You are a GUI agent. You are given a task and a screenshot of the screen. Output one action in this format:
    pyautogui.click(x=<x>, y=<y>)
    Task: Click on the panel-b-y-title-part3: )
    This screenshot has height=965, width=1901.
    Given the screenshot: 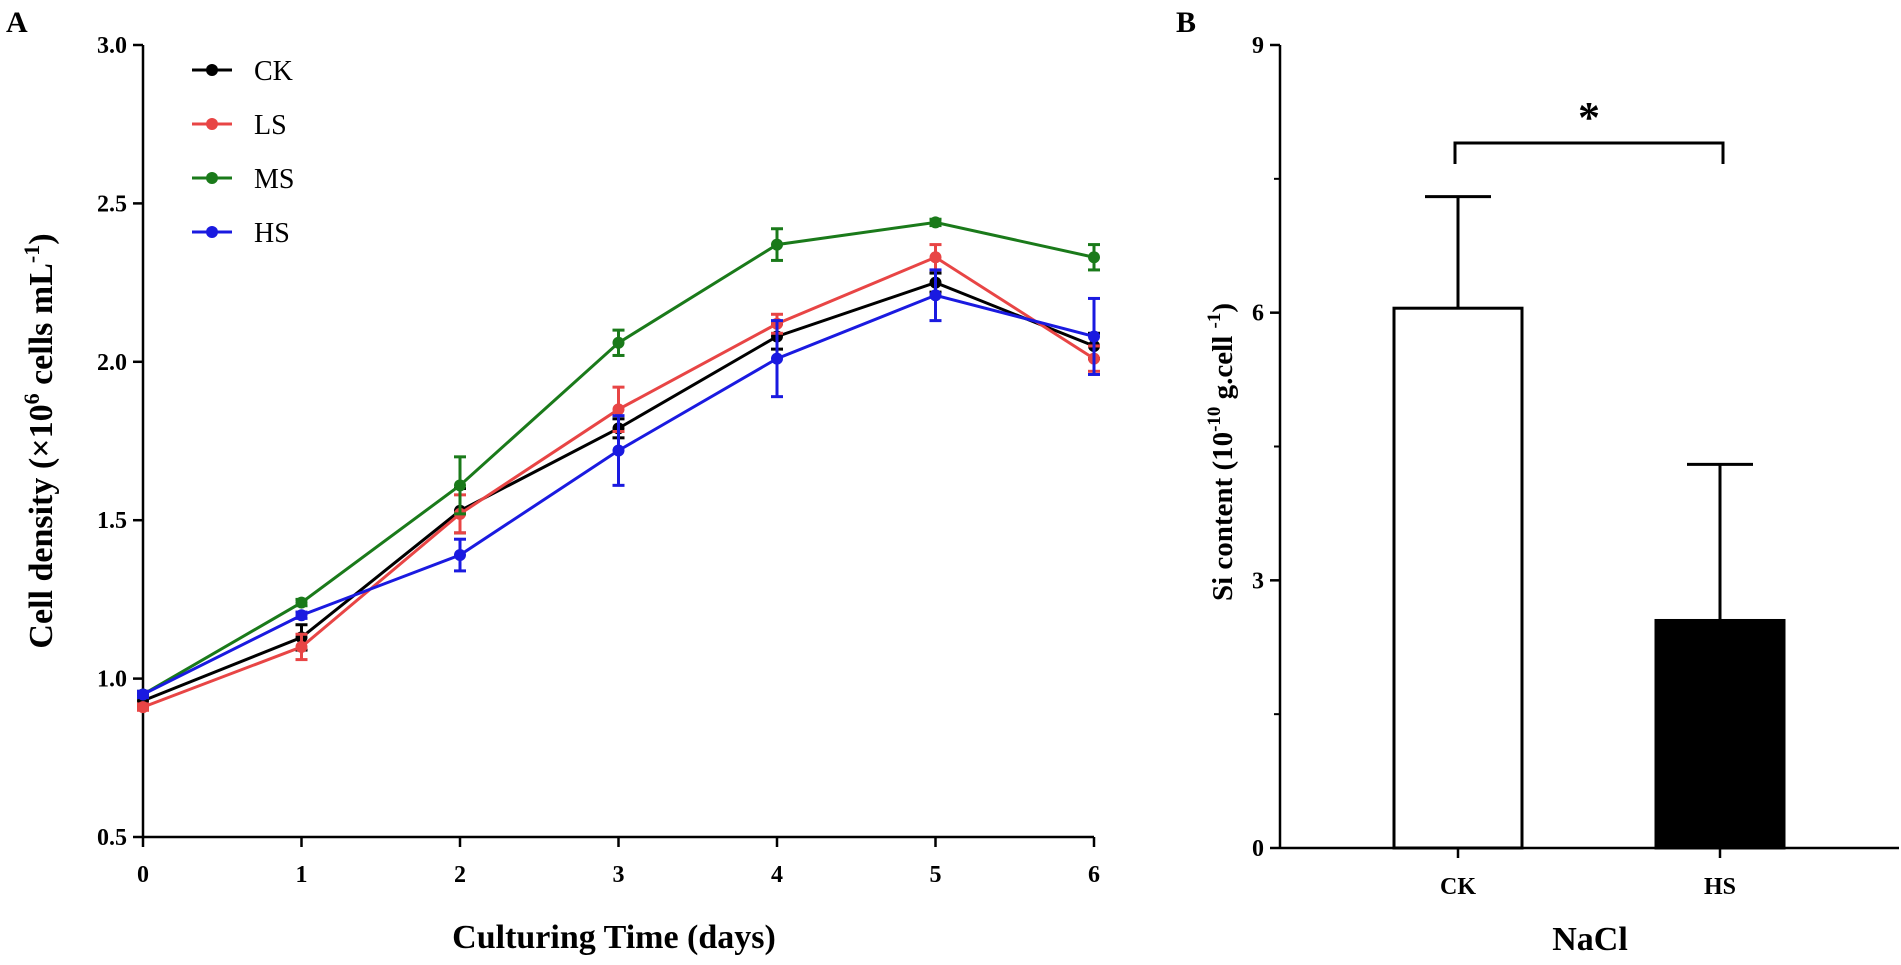 What is the action you would take?
    pyautogui.click(x=1223, y=308)
    